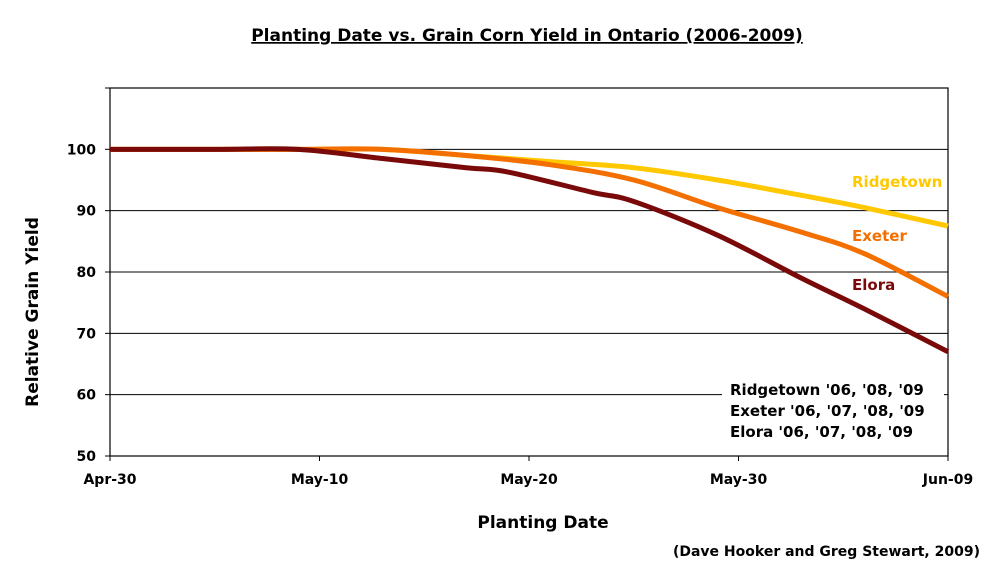 Image resolution: width=1000 pixels, height=577 pixels. What do you see at coordinates (947, 480) in the screenshot?
I see `x-tick-label-4: Jun-09` at bounding box center [947, 480].